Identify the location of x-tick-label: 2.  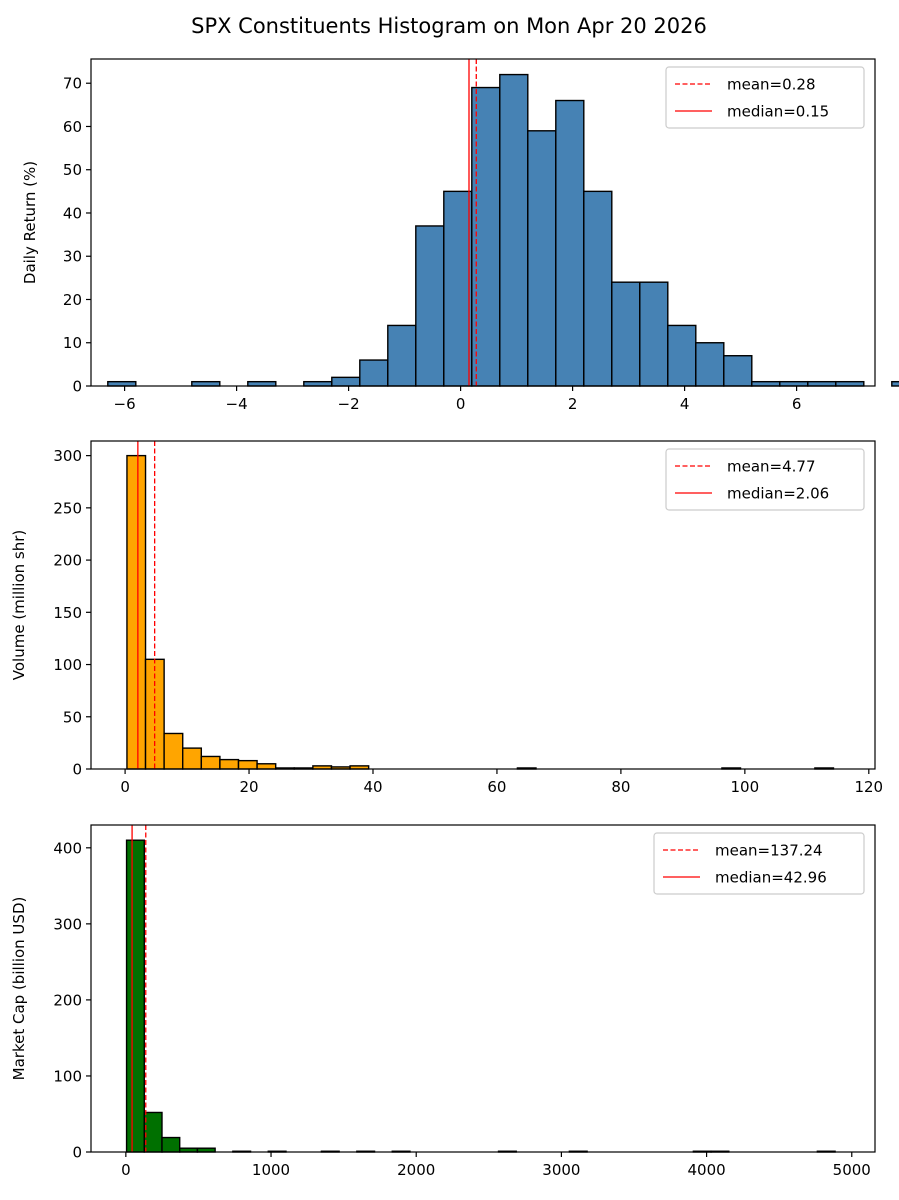
(573, 404).